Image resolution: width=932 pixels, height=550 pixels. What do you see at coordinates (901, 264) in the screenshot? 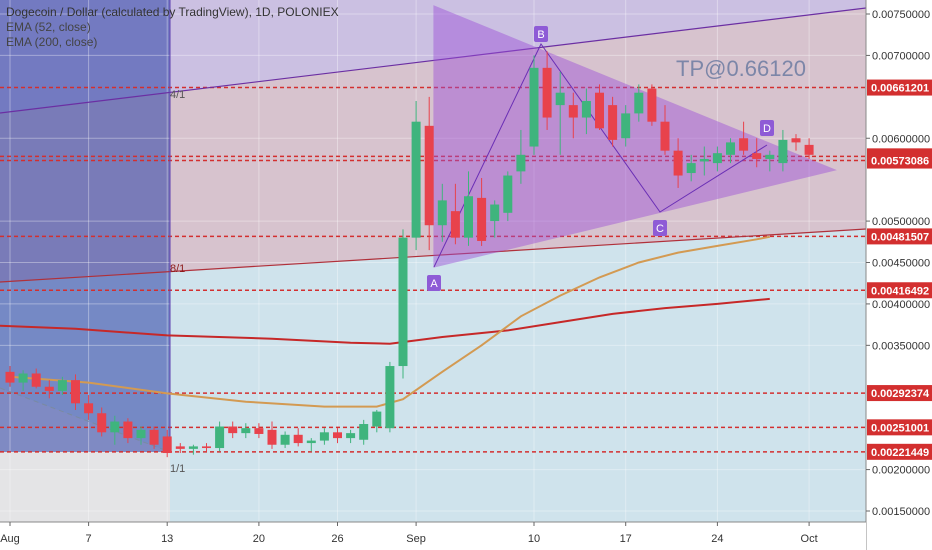
I see `y-tick-label: 0.00450000` at bounding box center [901, 264].